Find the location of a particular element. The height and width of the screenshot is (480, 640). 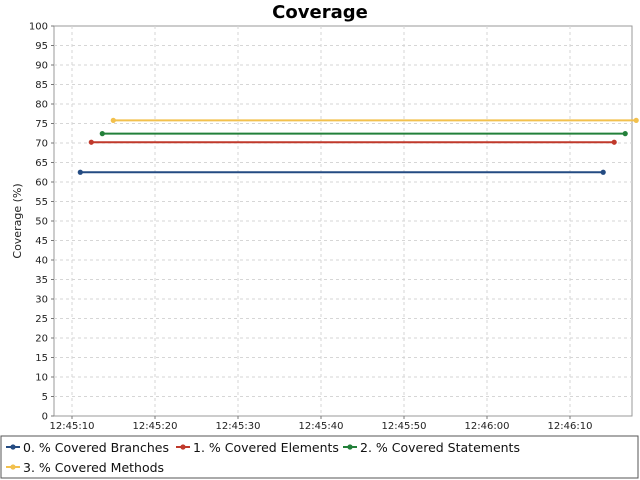

y-tick-label: 5 is located at coordinates (45, 397).